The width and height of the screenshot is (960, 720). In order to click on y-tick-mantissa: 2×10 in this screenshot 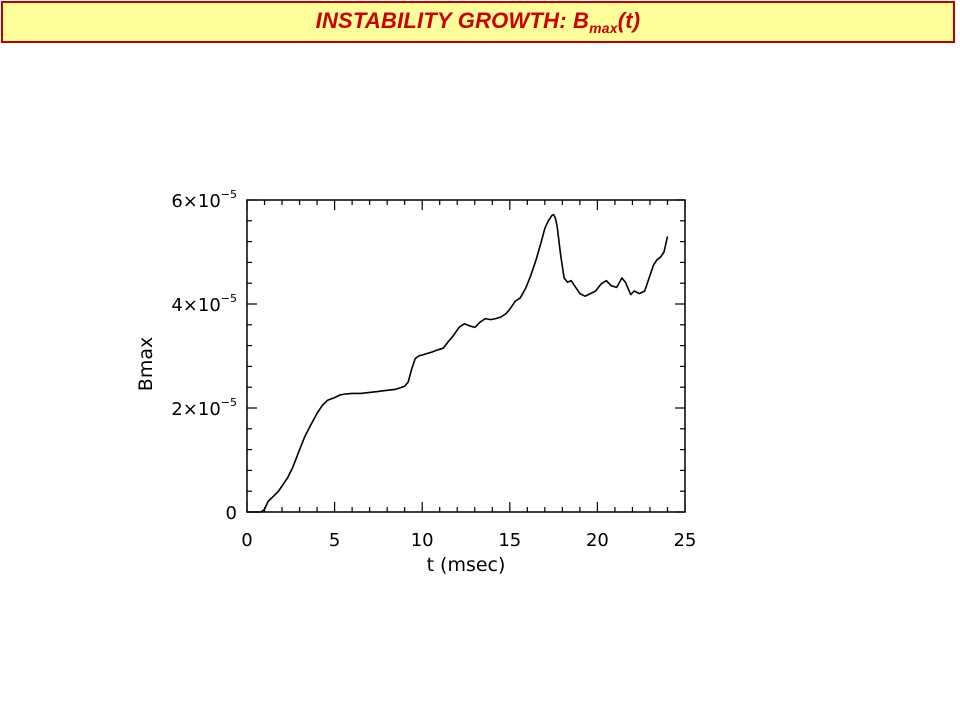, I will do `click(195, 409)`.